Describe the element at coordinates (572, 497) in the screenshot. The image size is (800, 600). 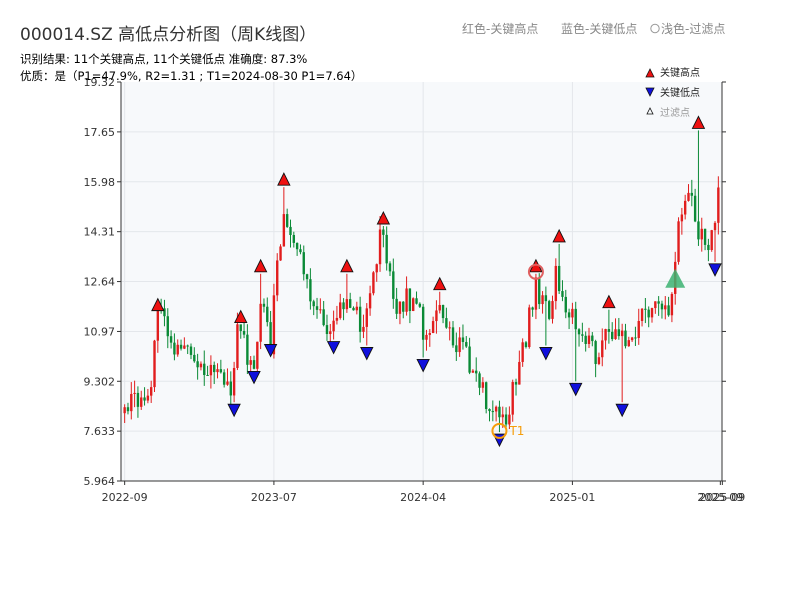
I see `x-tick-label: 2025-01` at that location.